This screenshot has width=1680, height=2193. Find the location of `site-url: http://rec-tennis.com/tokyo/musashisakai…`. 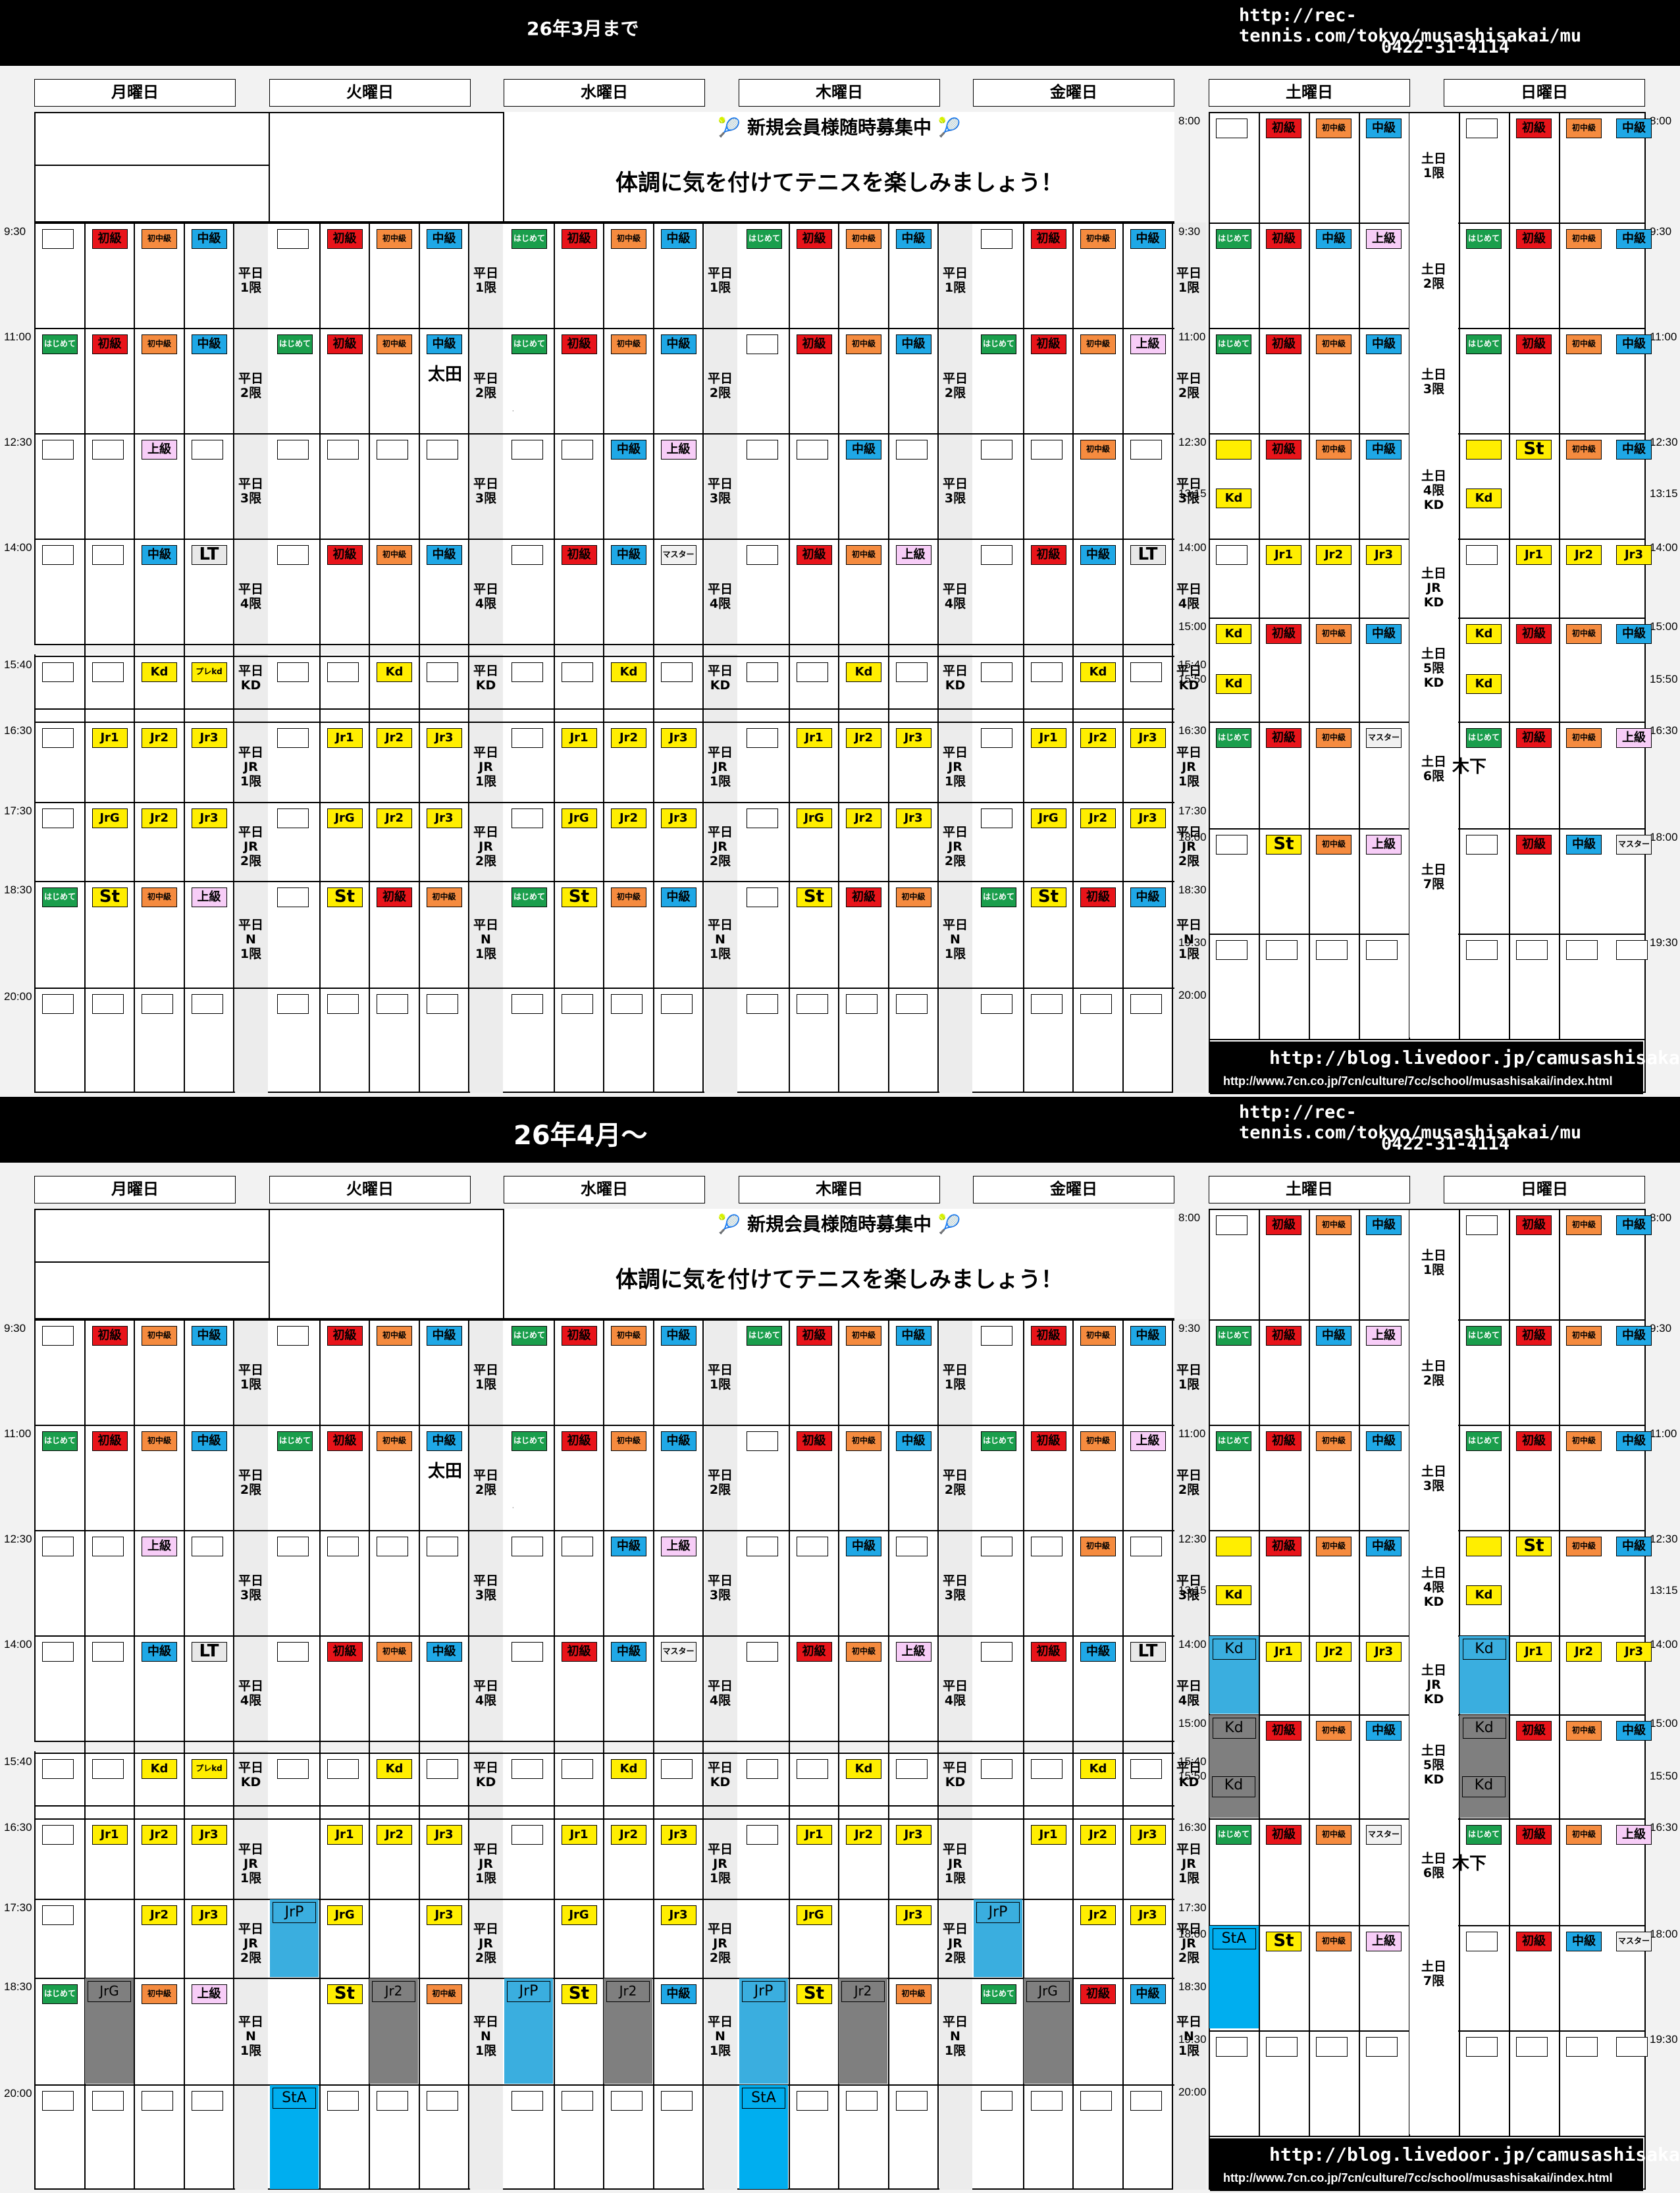

site-url: http://rec-tennis.com/tokyo/musashisakai… is located at coordinates (1410, 1122).